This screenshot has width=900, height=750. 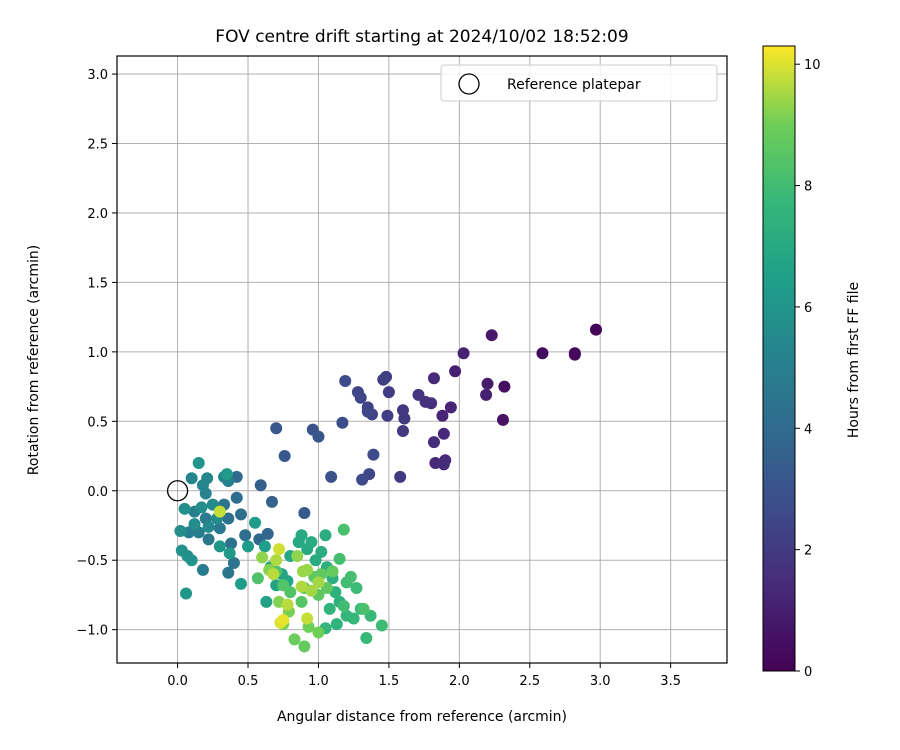 What do you see at coordinates (529, 681) in the screenshot?
I see `x-tick-label: 2.5` at bounding box center [529, 681].